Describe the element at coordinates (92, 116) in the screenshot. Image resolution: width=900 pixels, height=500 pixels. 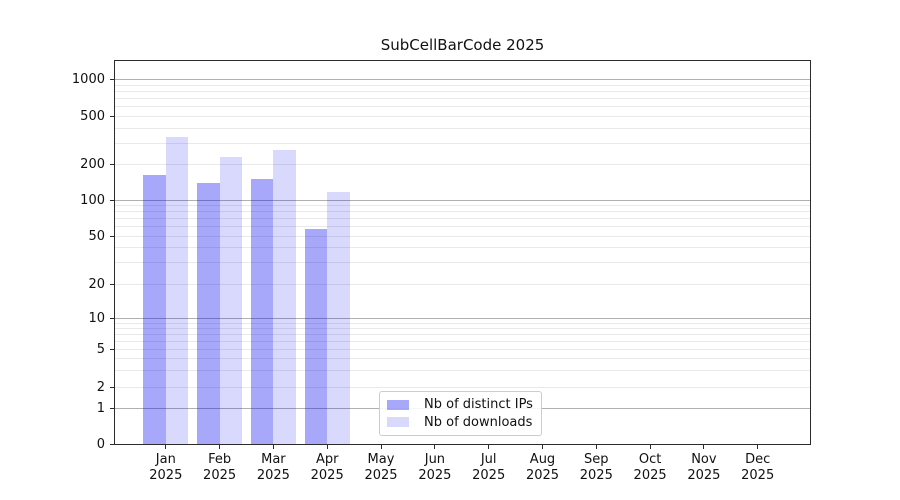
I see `y-tick-label: 500` at that location.